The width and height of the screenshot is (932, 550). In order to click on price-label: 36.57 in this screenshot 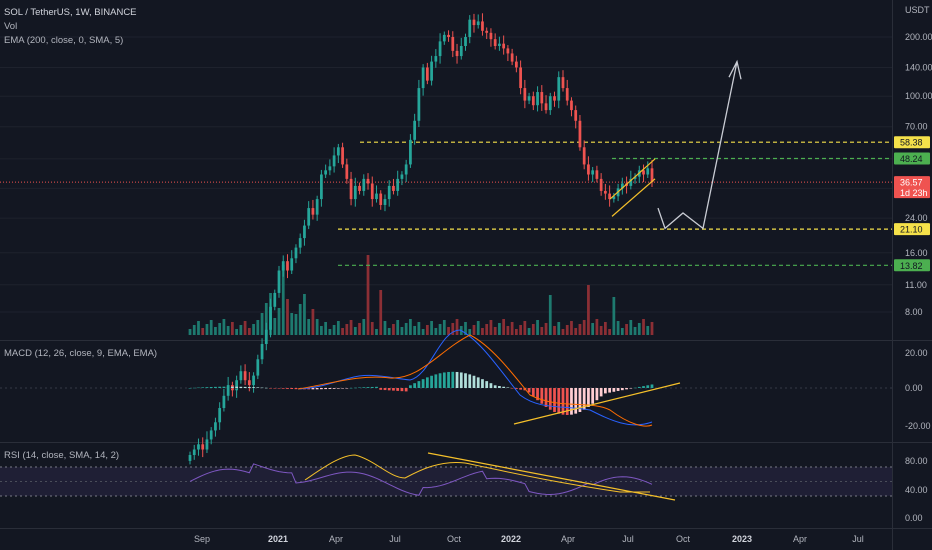, I will do `click(911, 183)`.